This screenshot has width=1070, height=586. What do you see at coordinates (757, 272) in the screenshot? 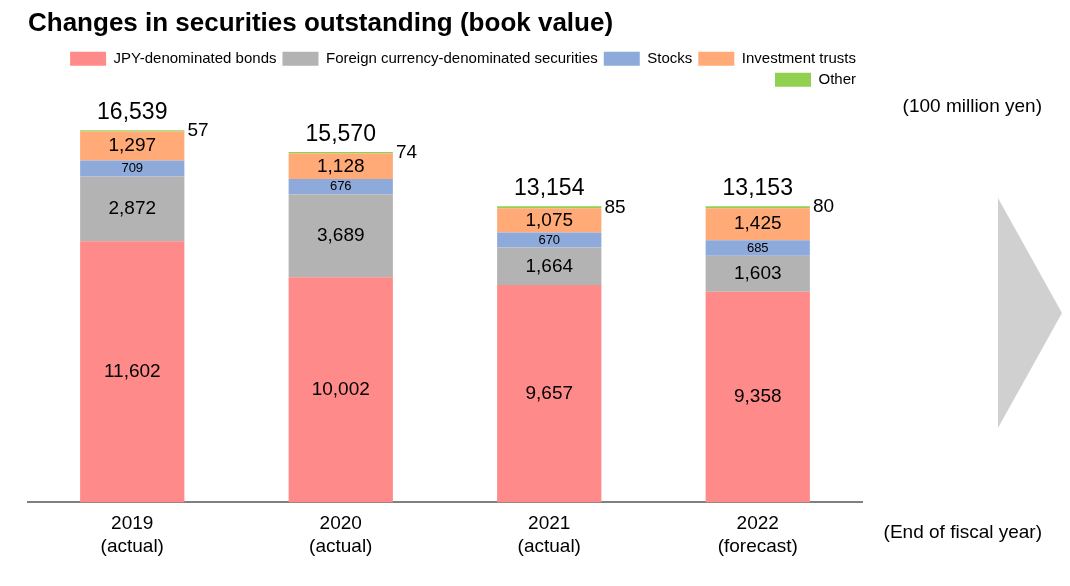
I see `data-label: 1,603` at bounding box center [757, 272].